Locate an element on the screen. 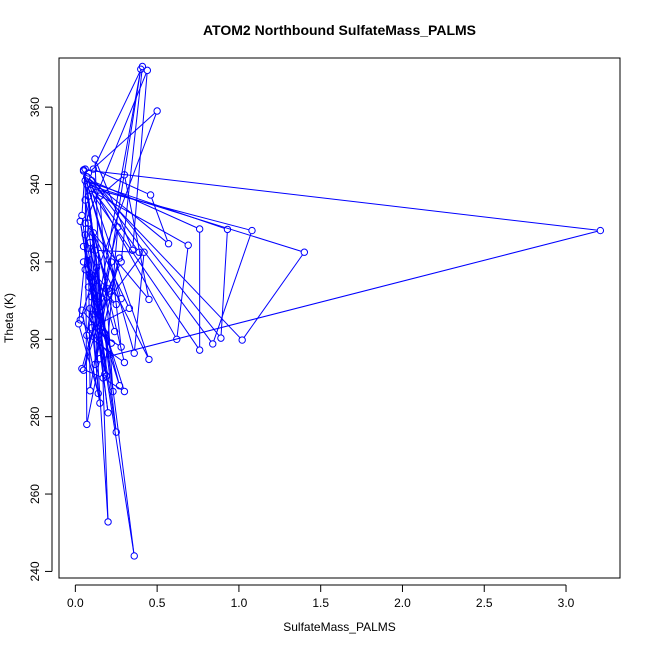 This screenshot has height=650, width=650. x-tick-label: 0.0 is located at coordinates (75, 603).